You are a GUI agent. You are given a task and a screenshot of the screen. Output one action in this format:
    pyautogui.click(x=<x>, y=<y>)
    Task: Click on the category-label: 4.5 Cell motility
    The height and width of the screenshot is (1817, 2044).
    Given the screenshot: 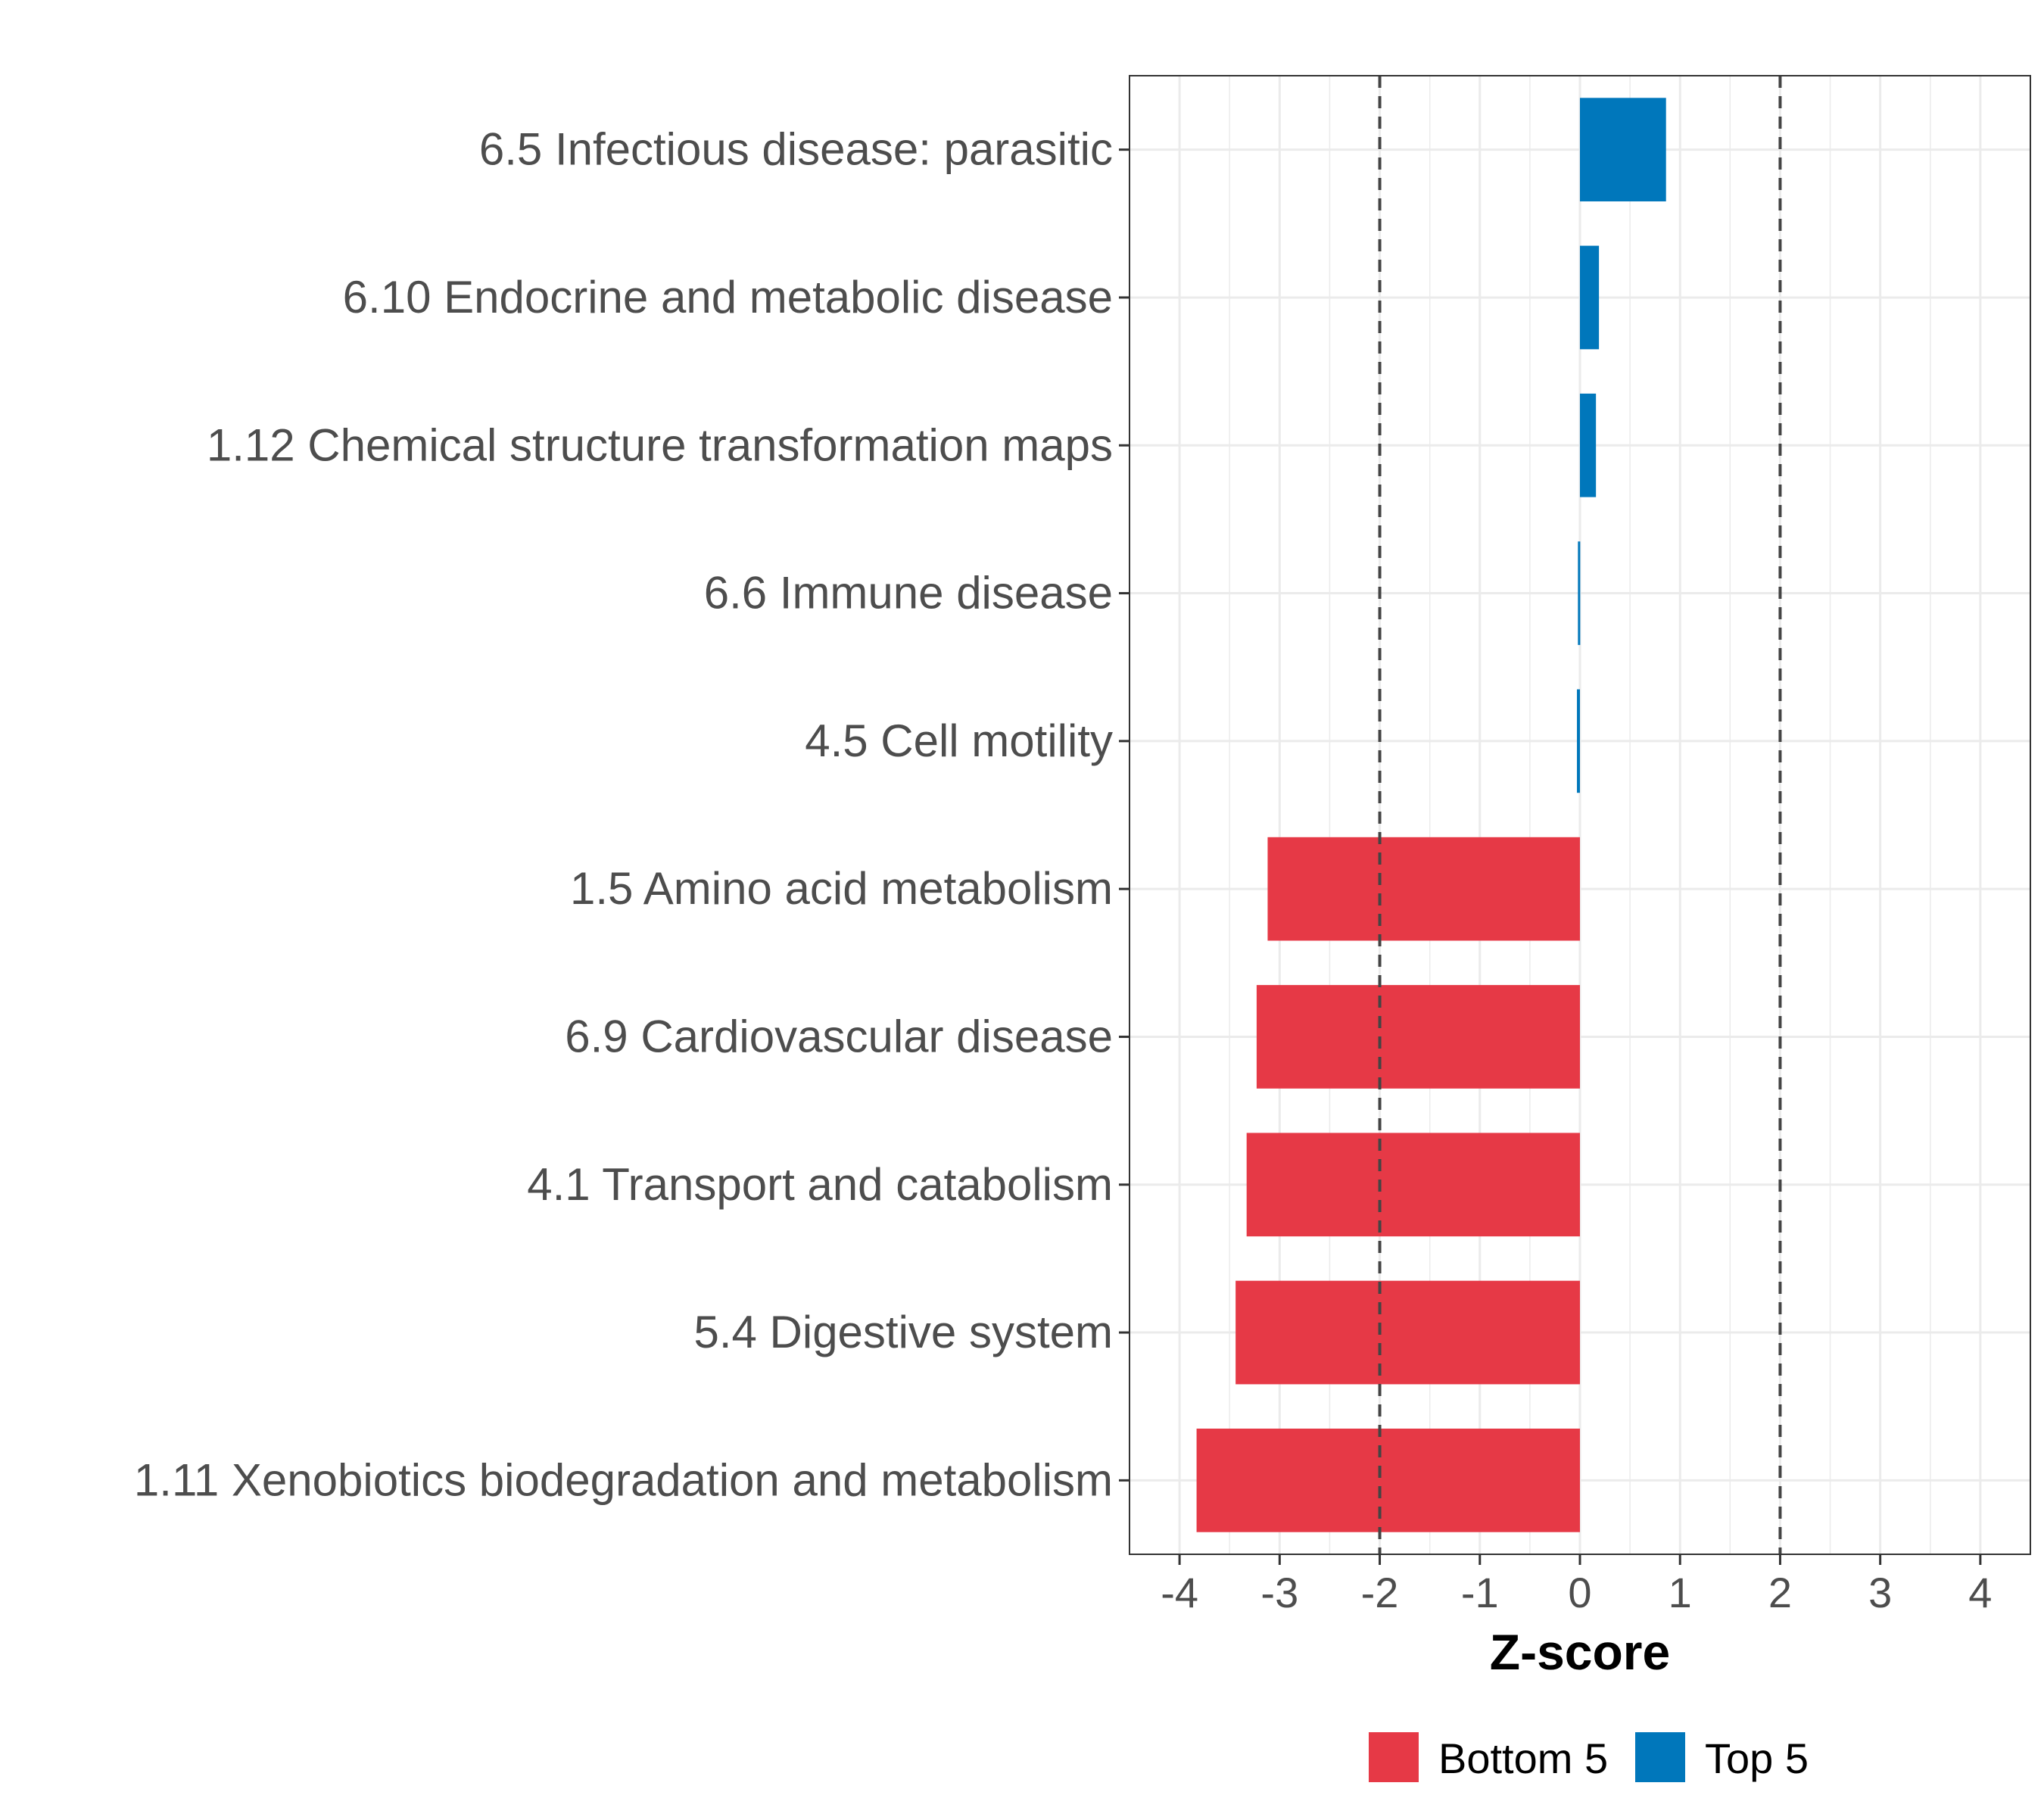 What is the action you would take?
    pyautogui.click(x=959, y=740)
    